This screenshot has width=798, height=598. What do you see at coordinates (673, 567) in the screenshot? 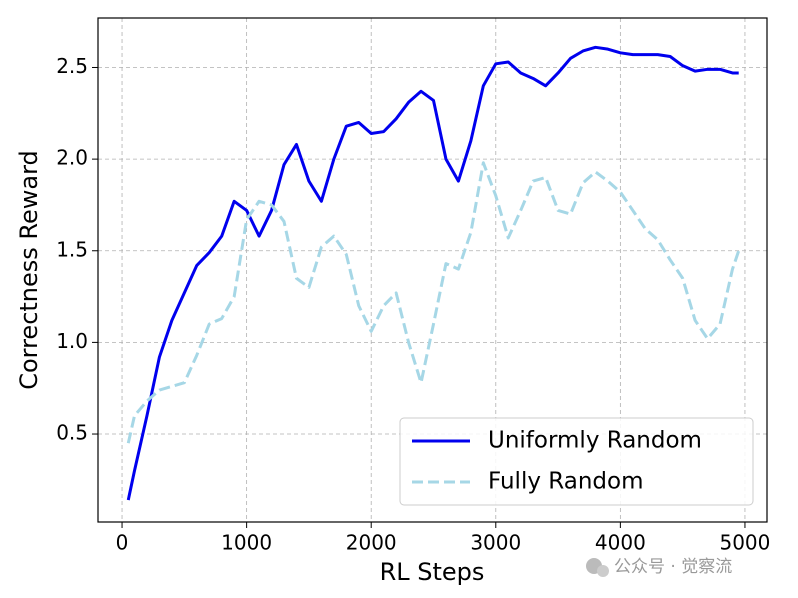
I see `watermark: 公众号 · 觉察流` at bounding box center [673, 567].